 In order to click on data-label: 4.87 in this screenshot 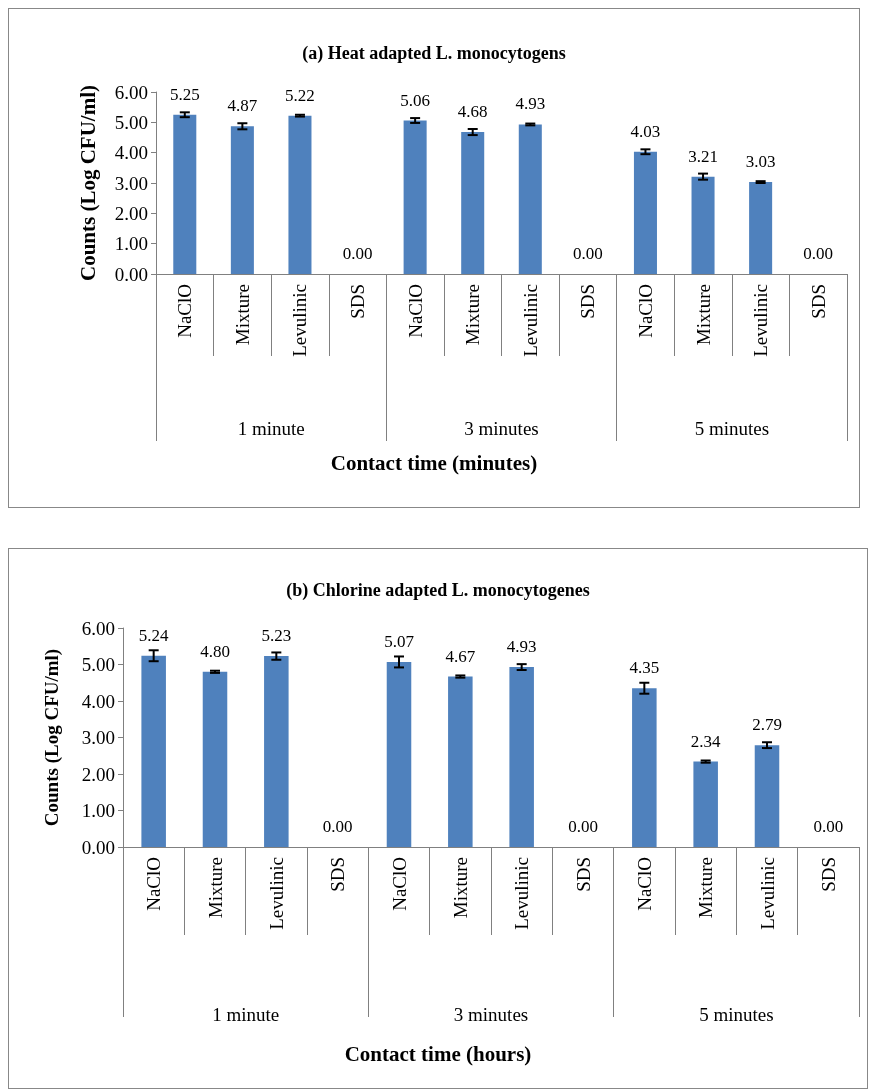, I will do `click(242, 106)`.